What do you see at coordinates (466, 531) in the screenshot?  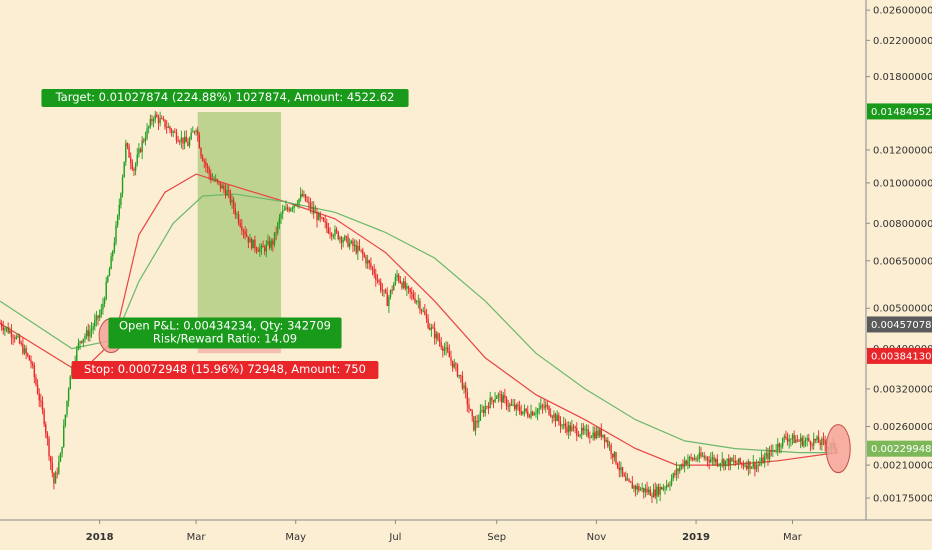 I see `time-axis: 2018 Mar May Jul Sep Nov 2019 Mar` at bounding box center [466, 531].